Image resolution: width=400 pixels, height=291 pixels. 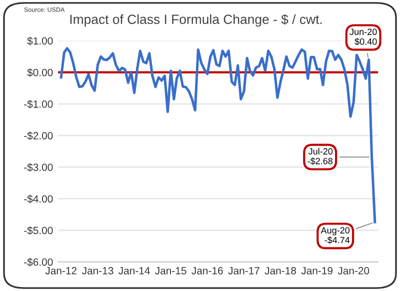 I want to click on y-tick-label: -$3.00, so click(x=38, y=167).